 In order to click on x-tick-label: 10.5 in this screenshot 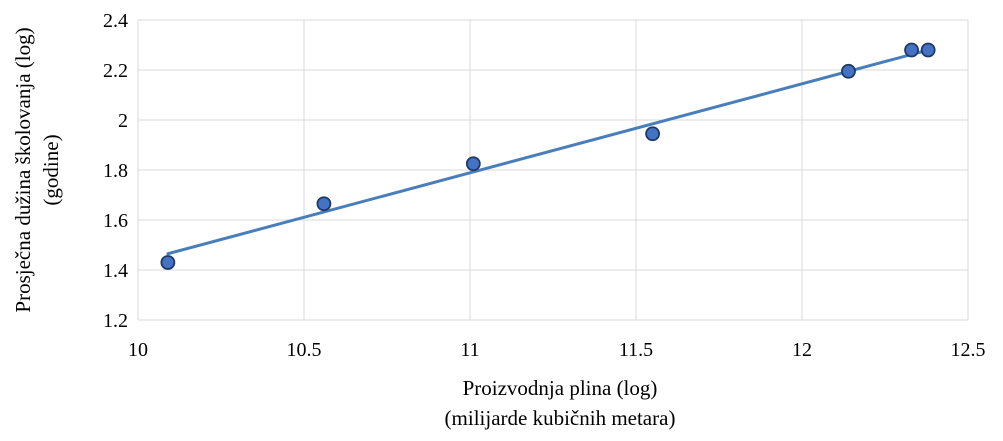, I will do `click(304, 350)`.